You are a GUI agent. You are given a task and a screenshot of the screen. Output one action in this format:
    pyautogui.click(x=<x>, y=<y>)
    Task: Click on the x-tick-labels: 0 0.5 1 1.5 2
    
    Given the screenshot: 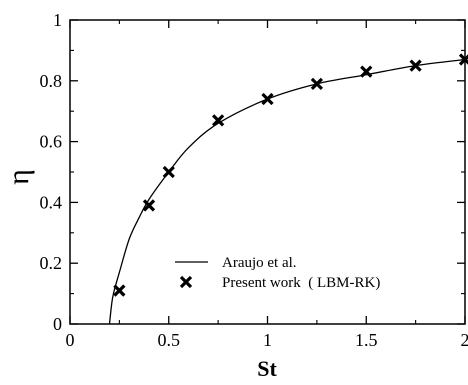 What is the action you would take?
    pyautogui.click(x=267, y=340)
    